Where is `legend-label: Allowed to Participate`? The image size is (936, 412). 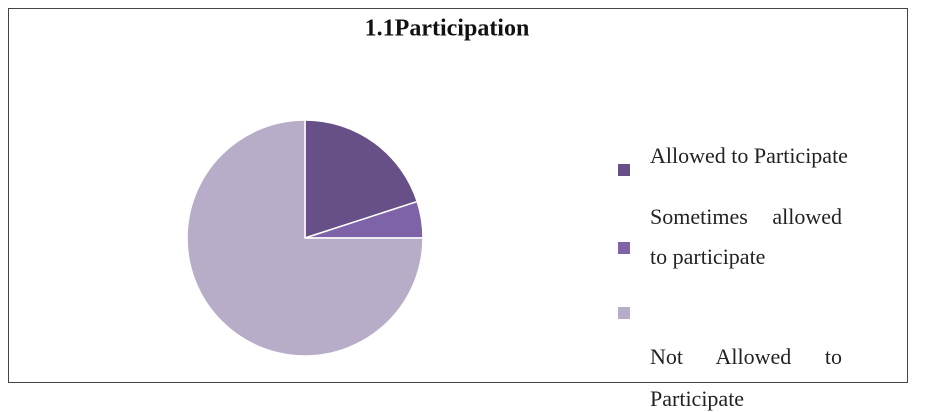
legend-label: Allowed to Participate is located at coordinates (749, 155).